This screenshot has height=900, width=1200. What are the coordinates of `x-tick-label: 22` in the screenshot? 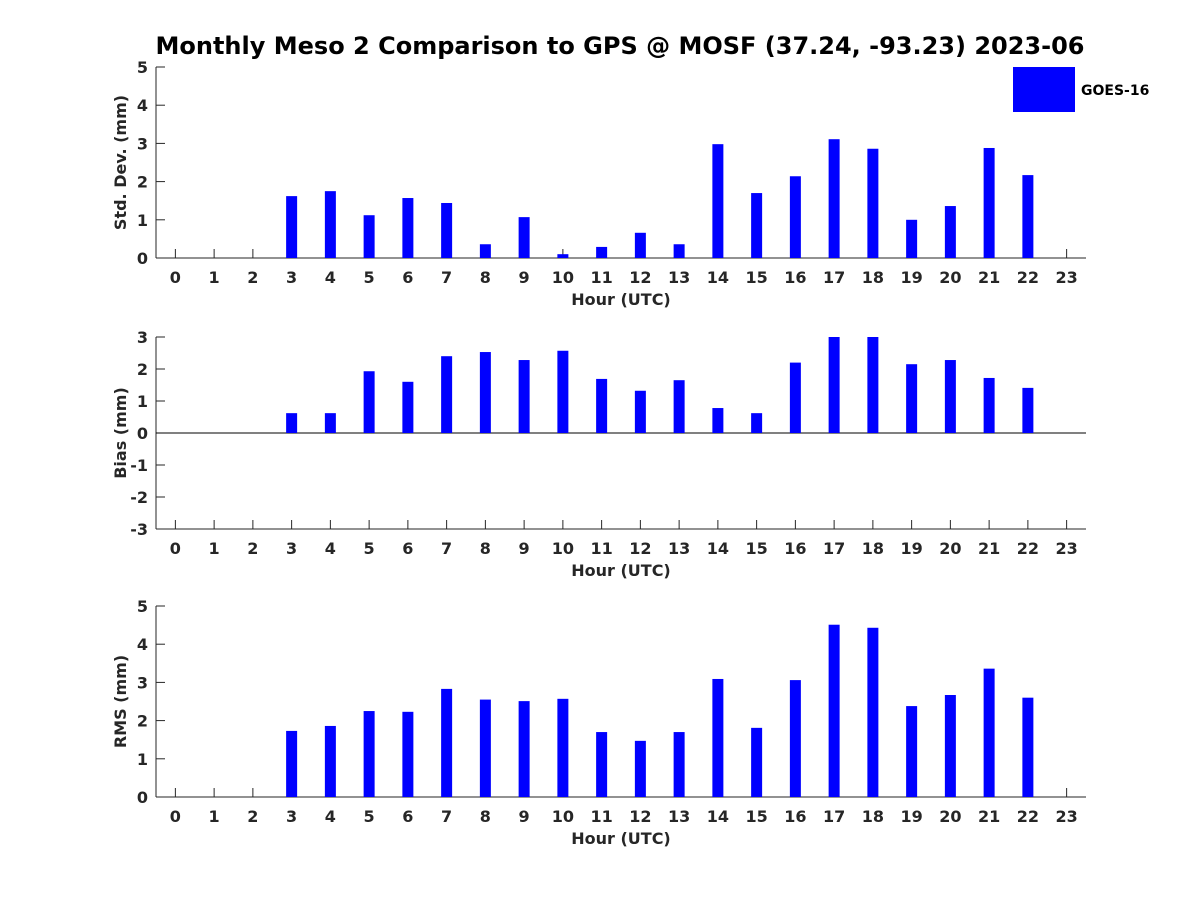 It's located at (1028, 816).